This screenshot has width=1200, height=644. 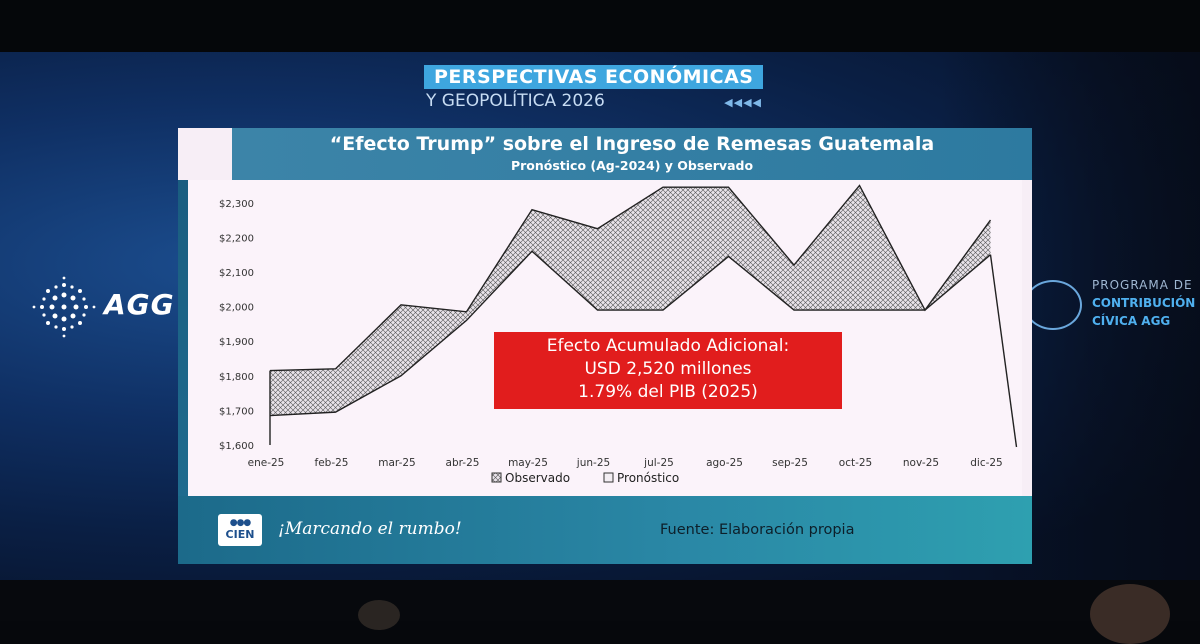 I want to click on series-end-drop, so click(x=1003, y=351).